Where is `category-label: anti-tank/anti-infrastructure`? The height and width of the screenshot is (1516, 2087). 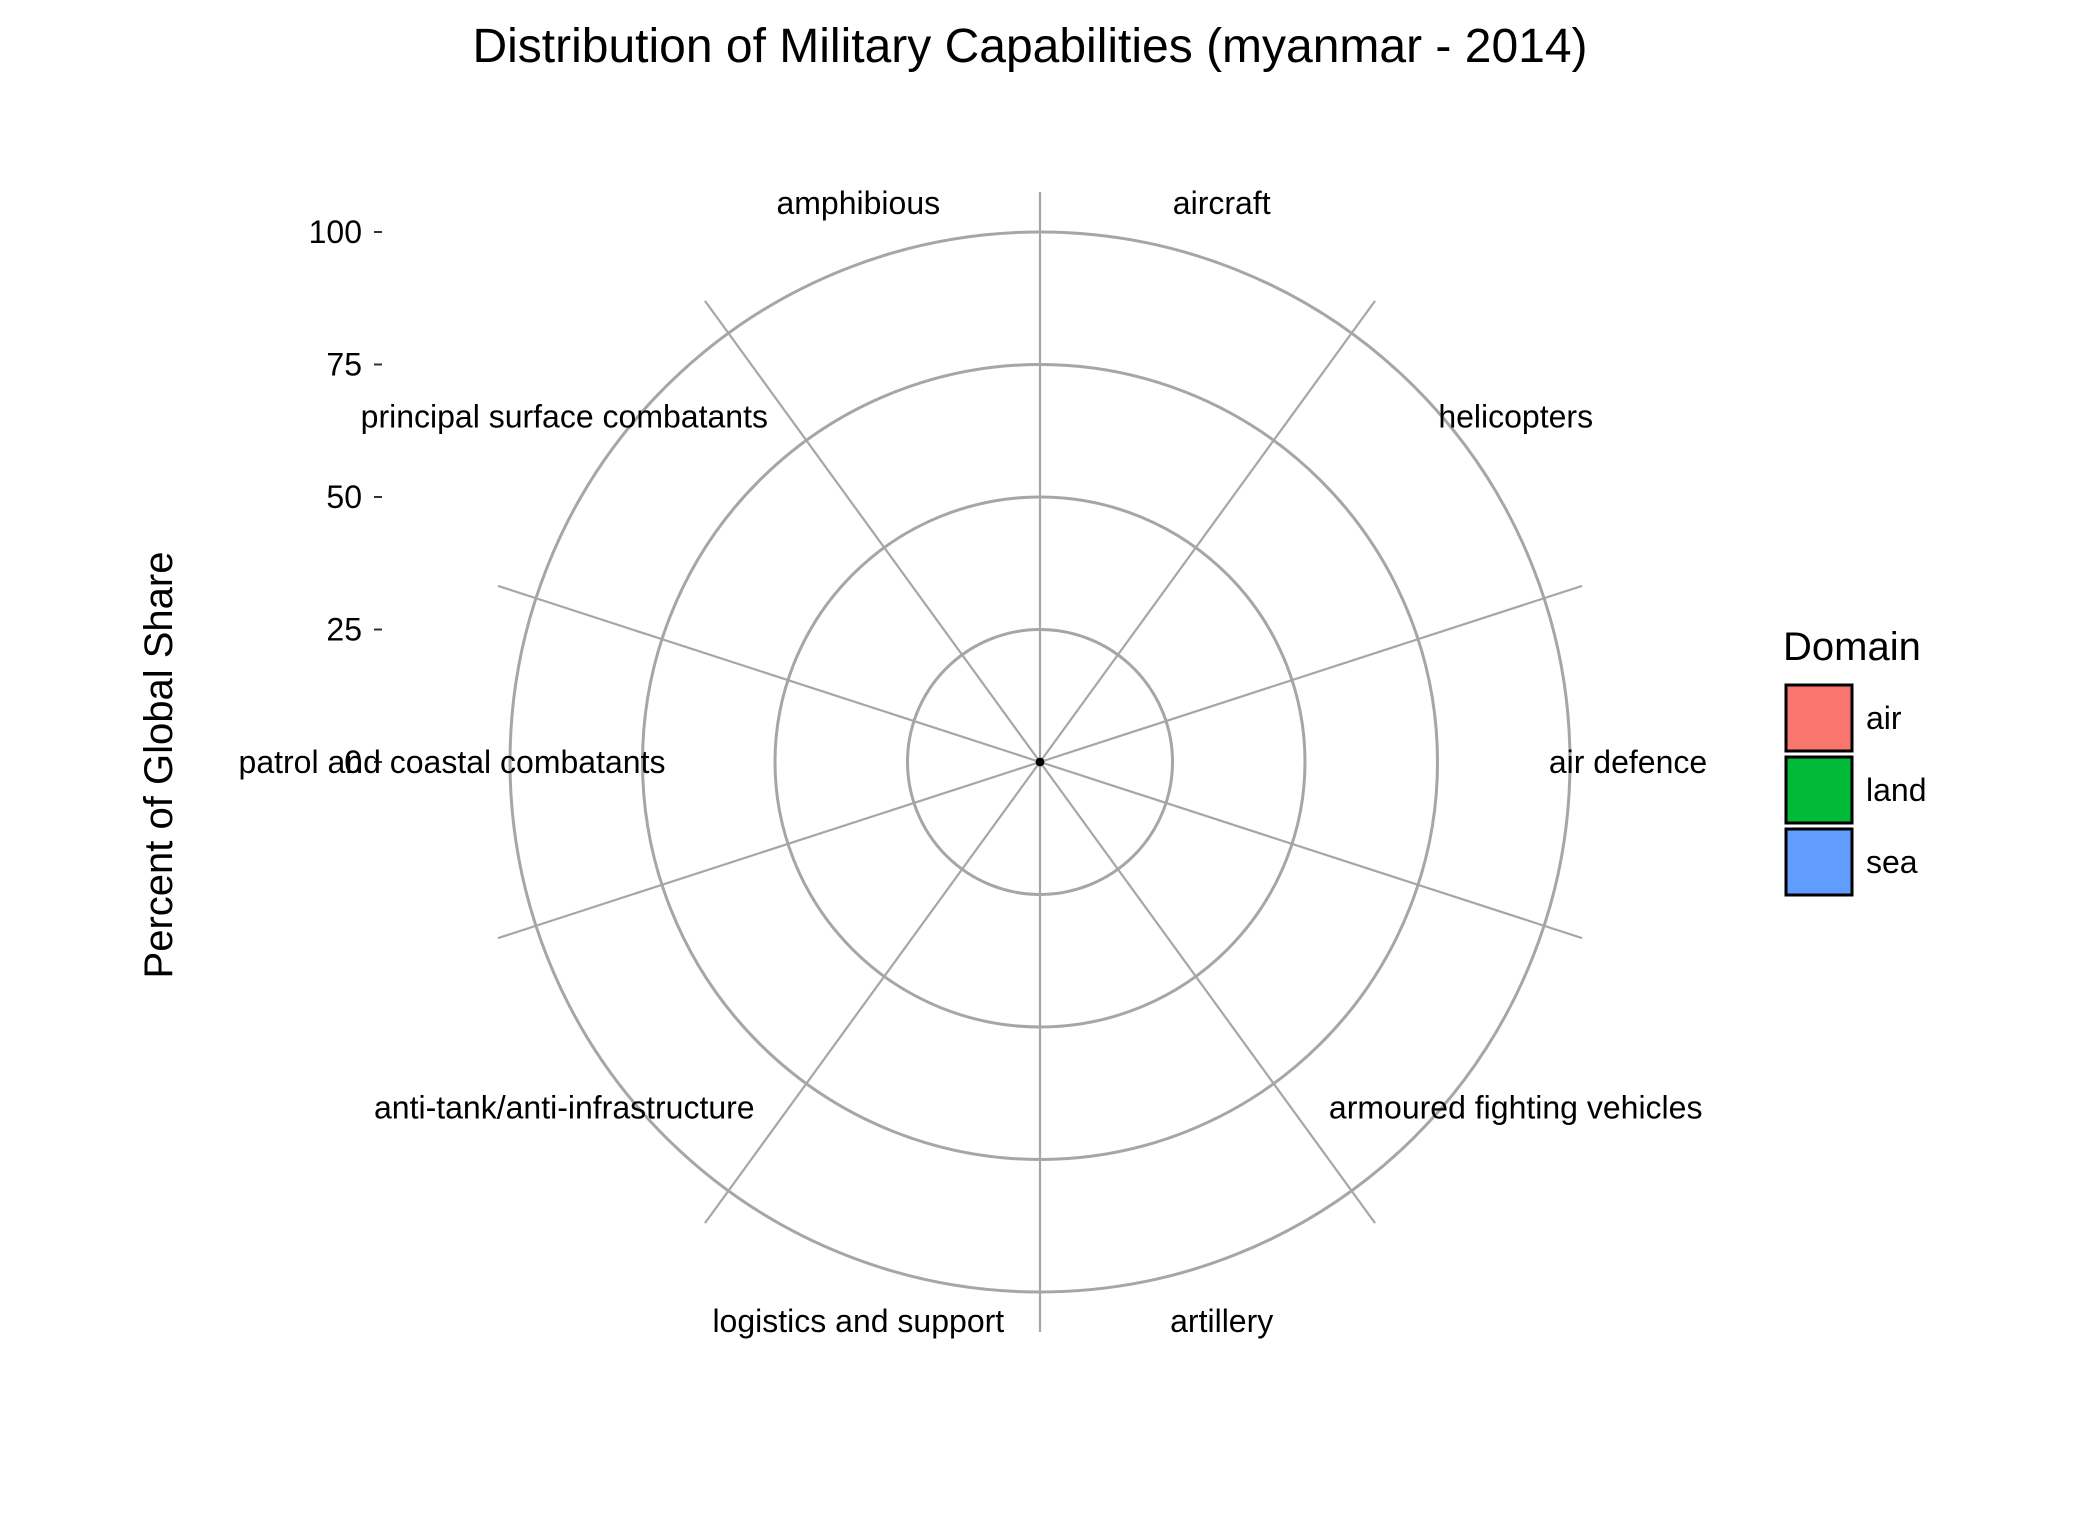
category-label: anti-tank/anti-infrastructure is located at coordinates (564, 1108).